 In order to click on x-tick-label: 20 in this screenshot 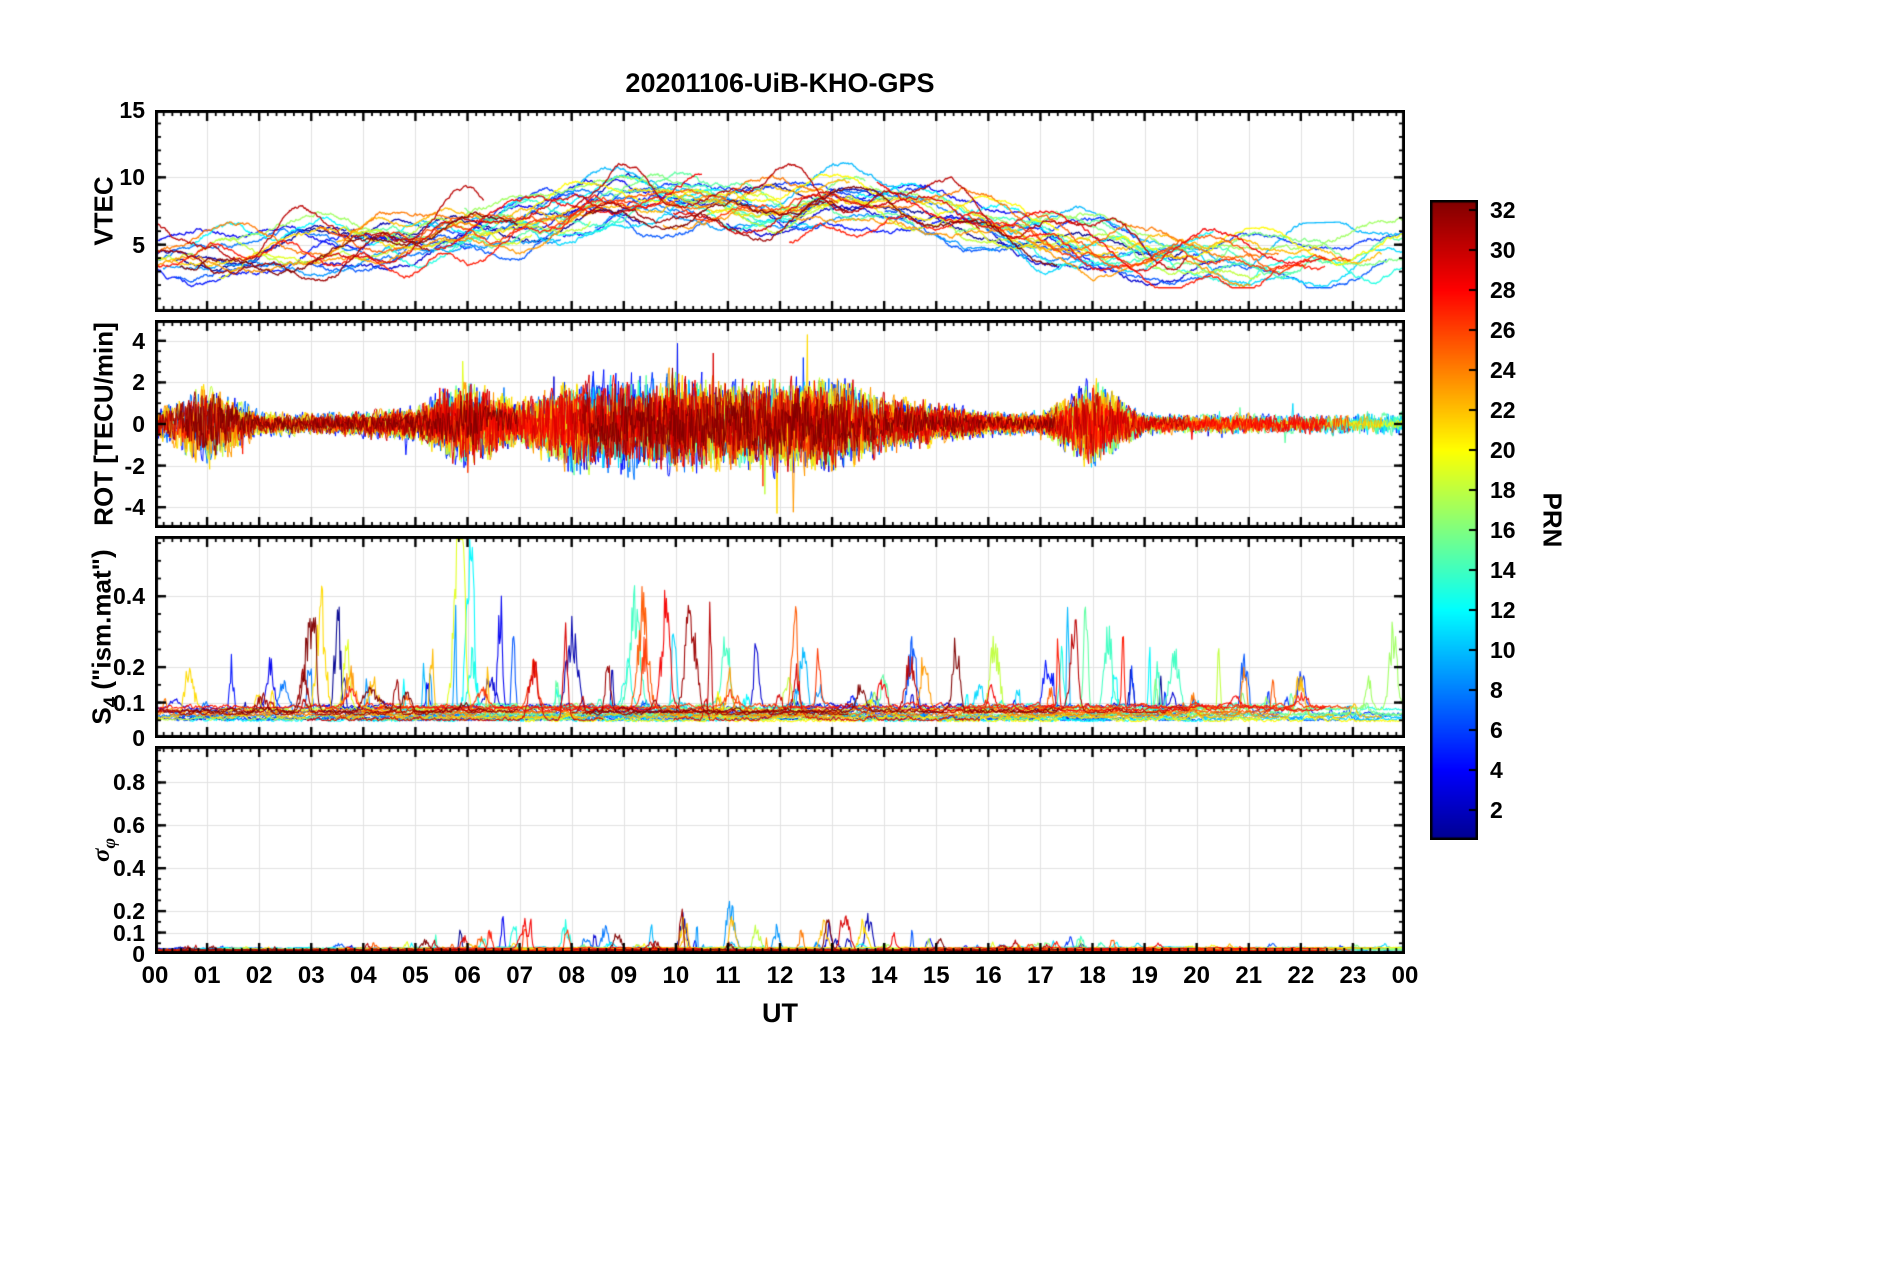, I will do `click(1196, 975)`.